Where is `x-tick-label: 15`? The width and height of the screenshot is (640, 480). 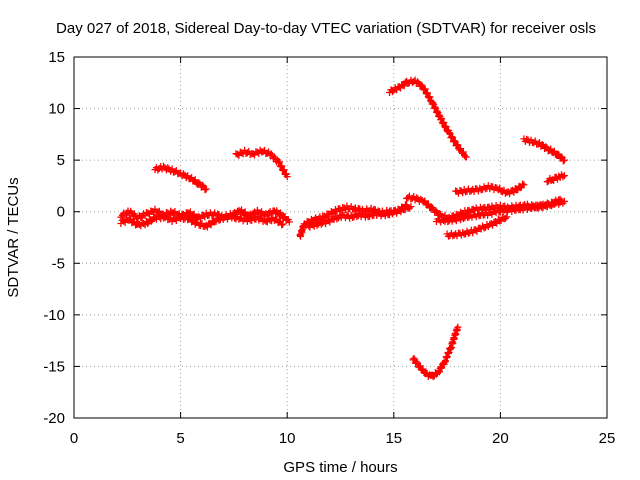 x-tick-label: 15 is located at coordinates (393, 438).